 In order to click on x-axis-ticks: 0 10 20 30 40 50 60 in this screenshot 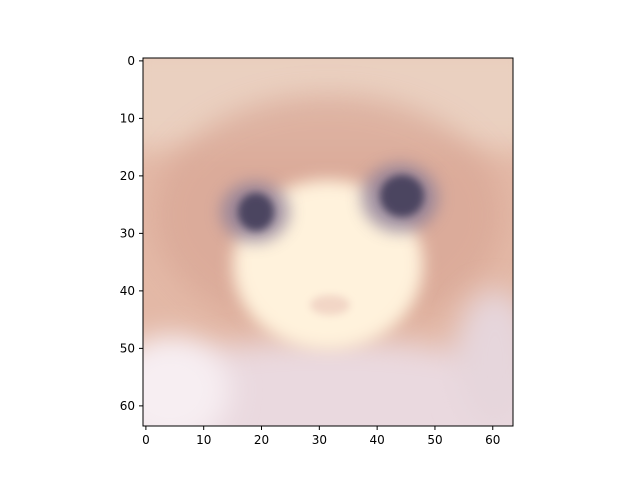, I will do `click(321, 436)`.